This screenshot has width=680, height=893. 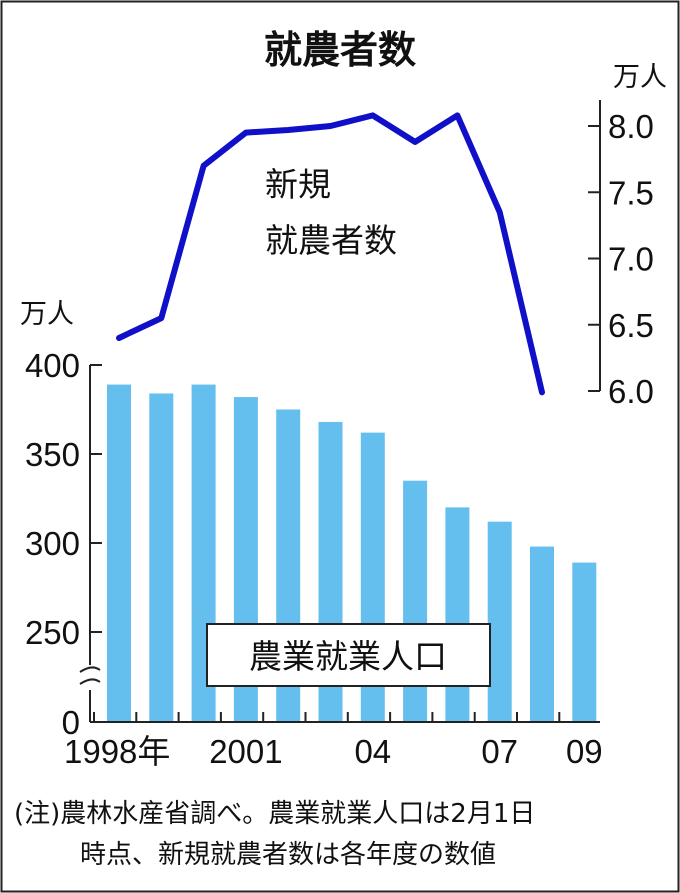 I want to click on x-tick-label: 04, so click(x=372, y=751).